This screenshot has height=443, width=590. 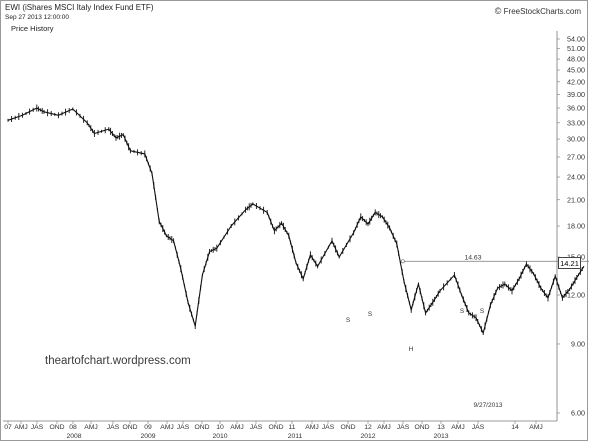 I want to click on x-tick-label-13: AMJ, so click(x=237, y=427).